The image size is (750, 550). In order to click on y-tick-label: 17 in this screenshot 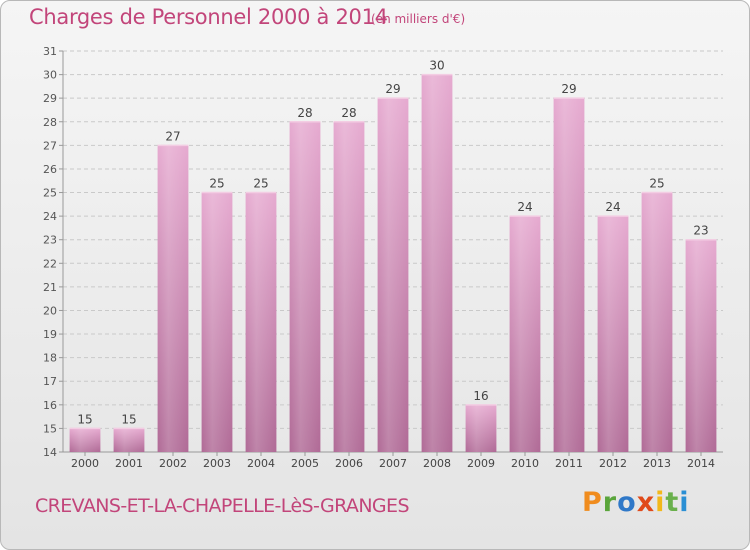, I will do `click(50, 381)`.